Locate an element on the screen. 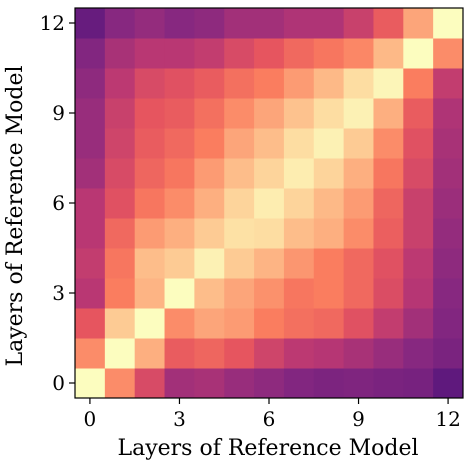 This screenshot has width=465, height=466. x-tick-label: 12 is located at coordinates (447, 419).